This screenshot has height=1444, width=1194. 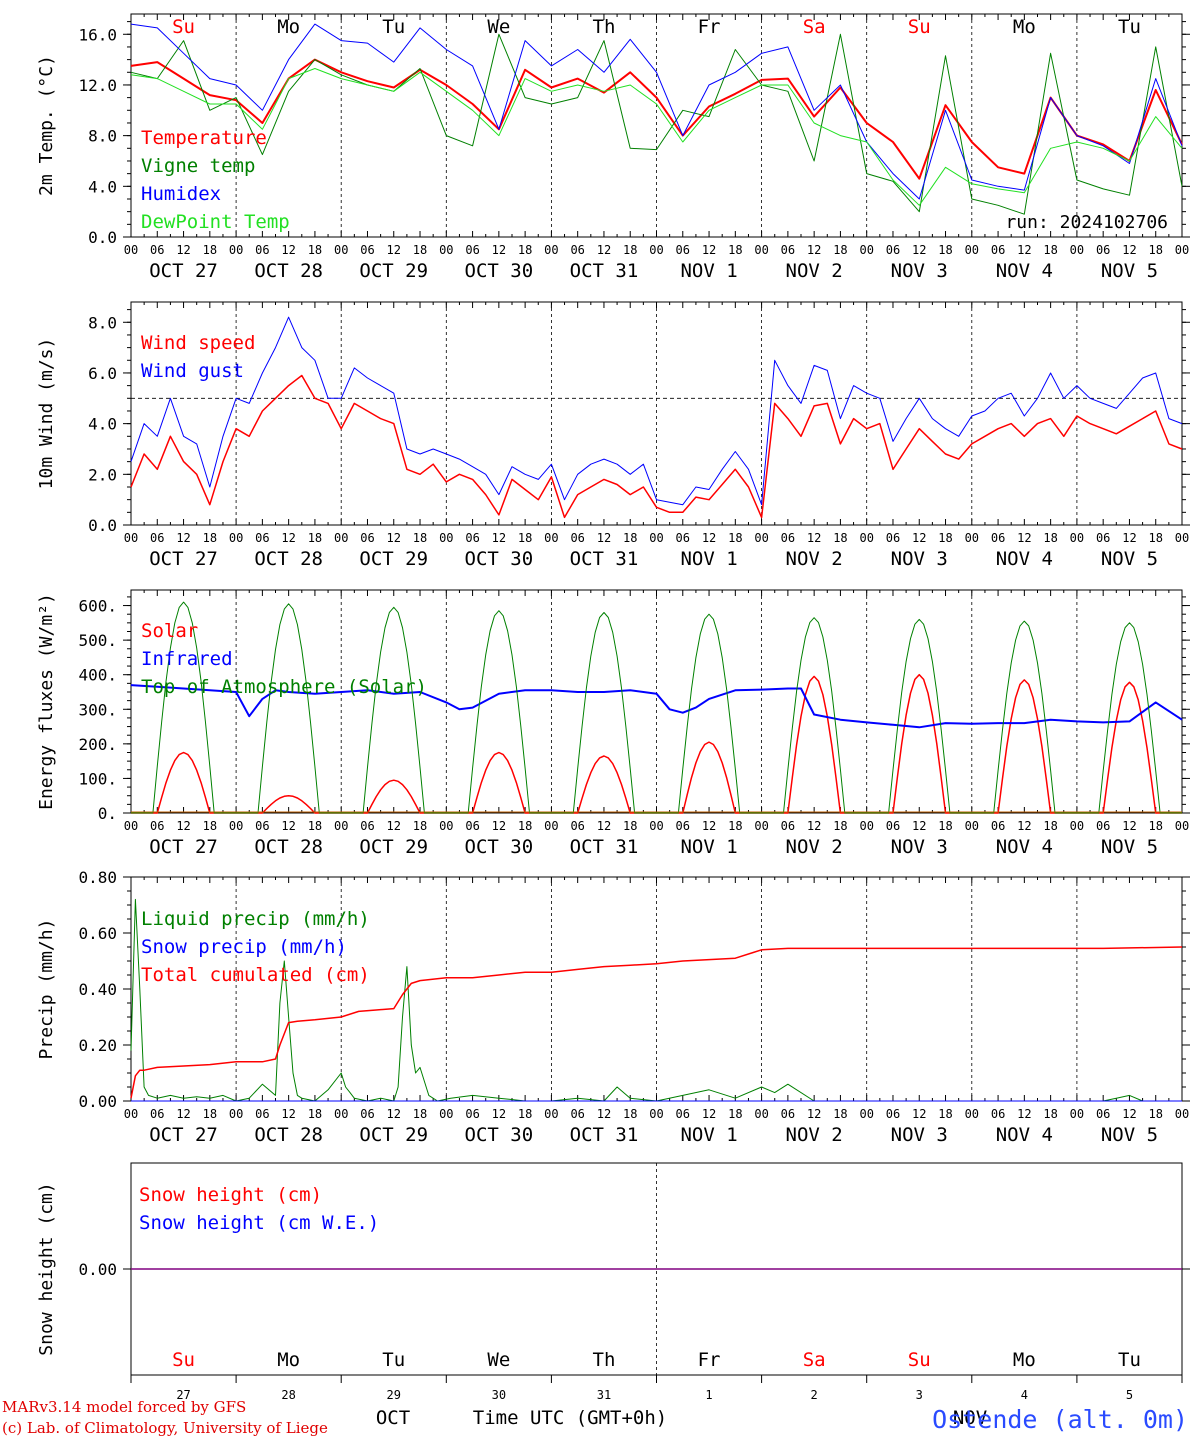 What do you see at coordinates (46, 701) in the screenshot?
I see `energy-ylabel: Energy fluxes (W/m²)` at bounding box center [46, 701].